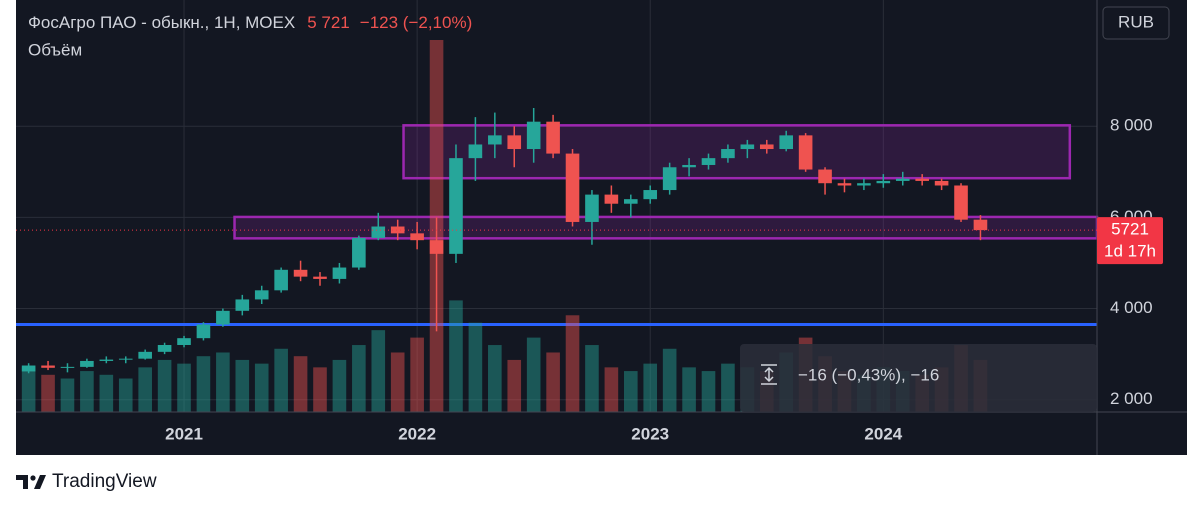  Describe the element at coordinates (55, 49) in the screenshot. I see `volume-label: Объём` at that location.